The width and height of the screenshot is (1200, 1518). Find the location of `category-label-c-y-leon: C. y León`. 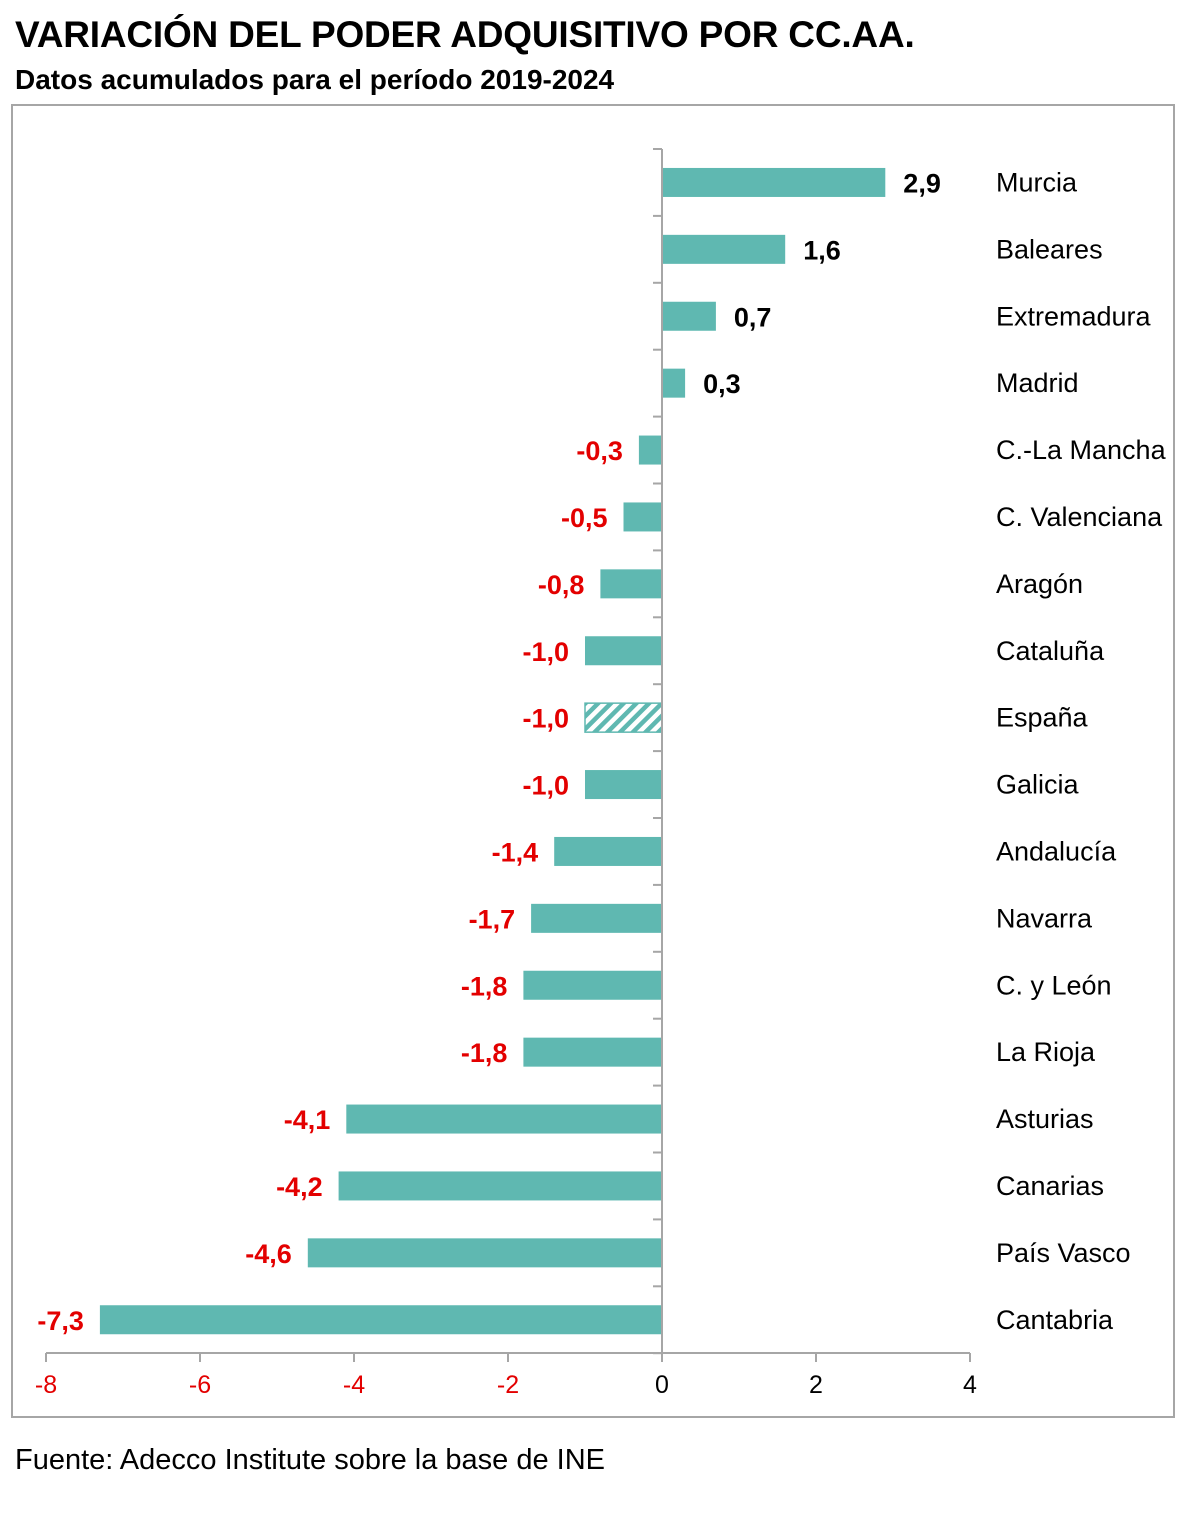

category-label-c-y-leon: C. y León is located at coordinates (1054, 985).